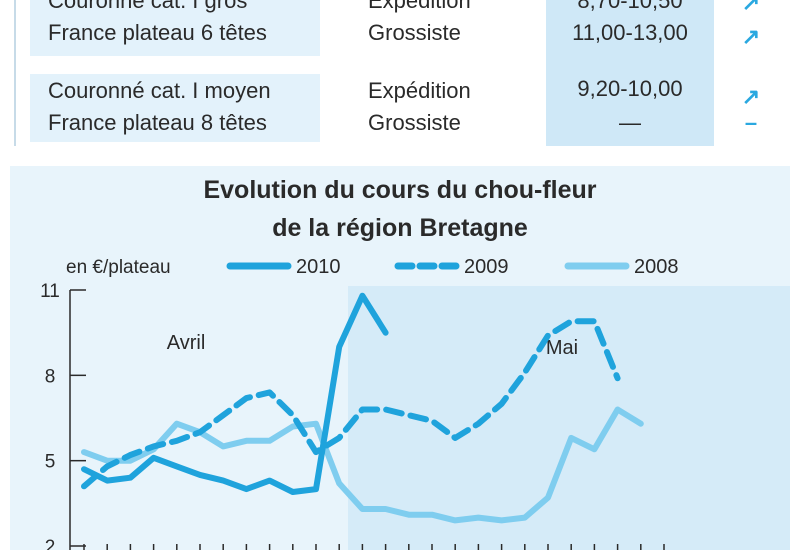 This screenshot has height=555, width=800. Describe the element at coordinates (159, 90) in the screenshot. I see `row2-product-line1: Couronné cat. I moyen` at that location.